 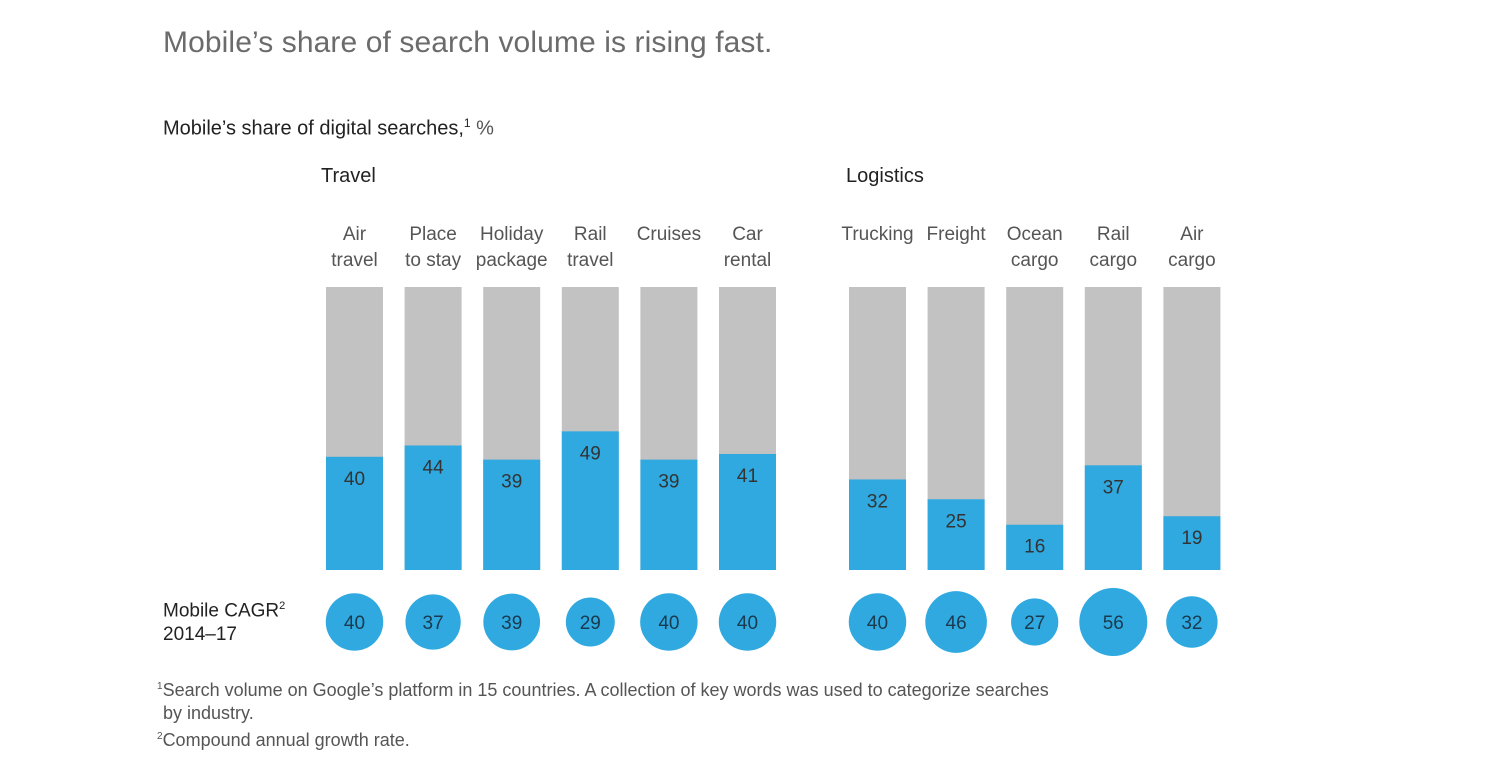 I want to click on subtitle-text: Mobile’s share of digital searches,, so click(x=313, y=128).